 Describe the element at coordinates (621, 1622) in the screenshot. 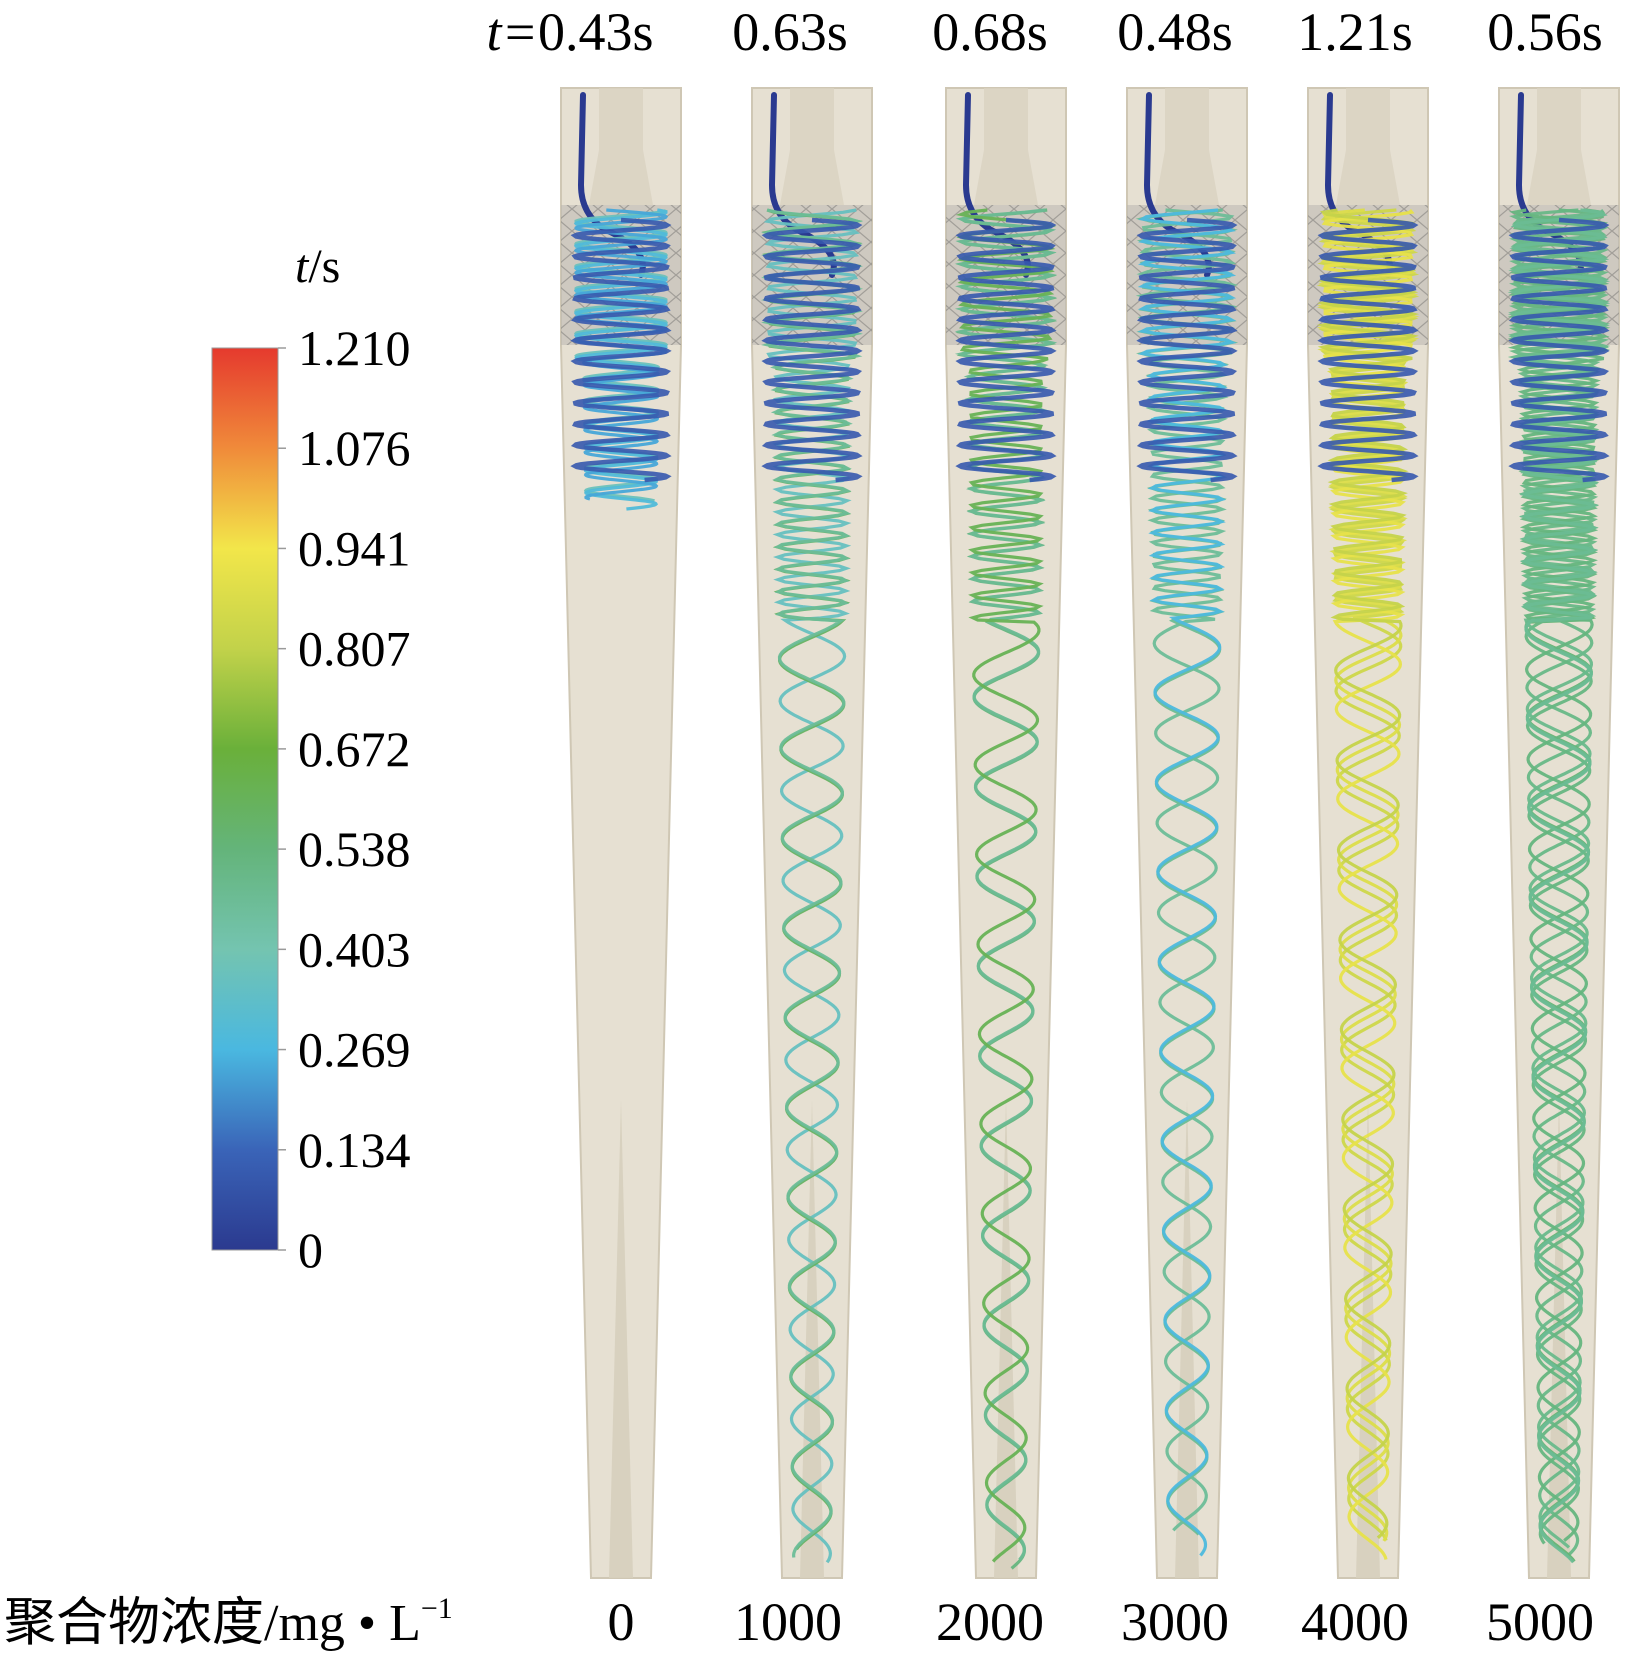

I see `panel-concentration-label: 0` at that location.